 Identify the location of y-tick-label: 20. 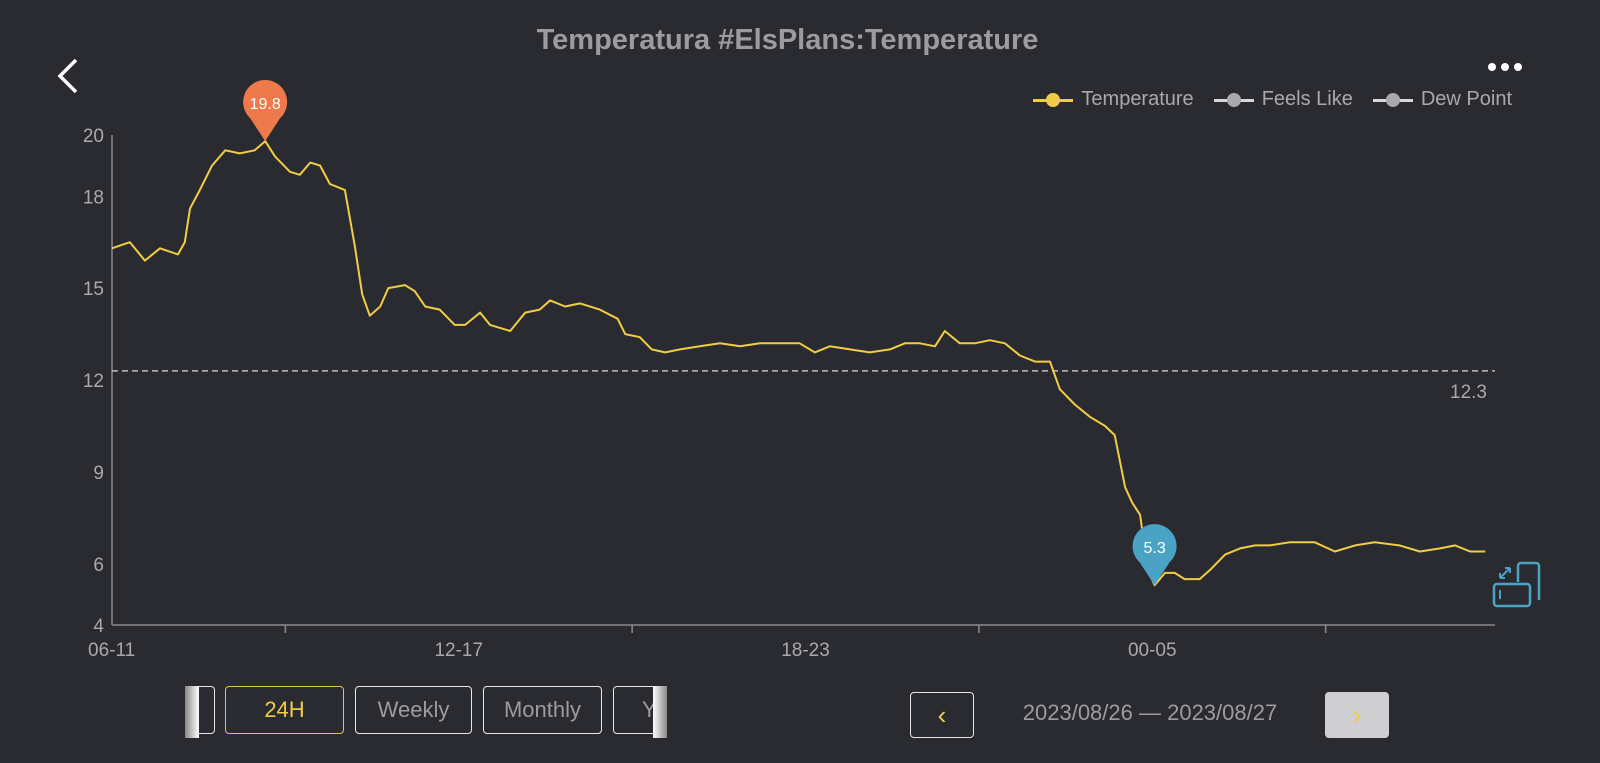
(93, 136).